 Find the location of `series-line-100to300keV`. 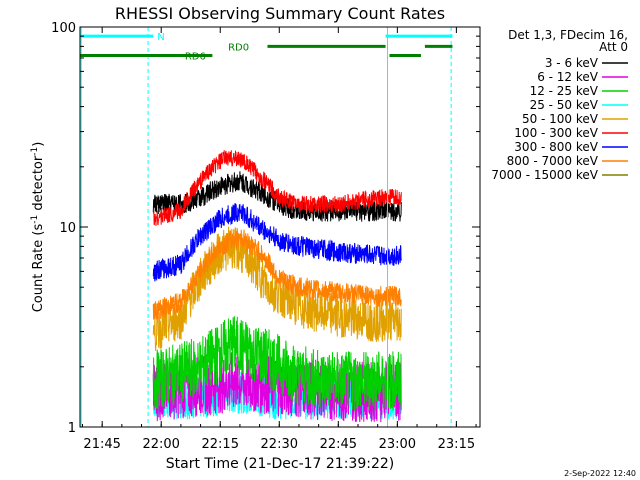

series-line-100to300keV is located at coordinates (277, 188).